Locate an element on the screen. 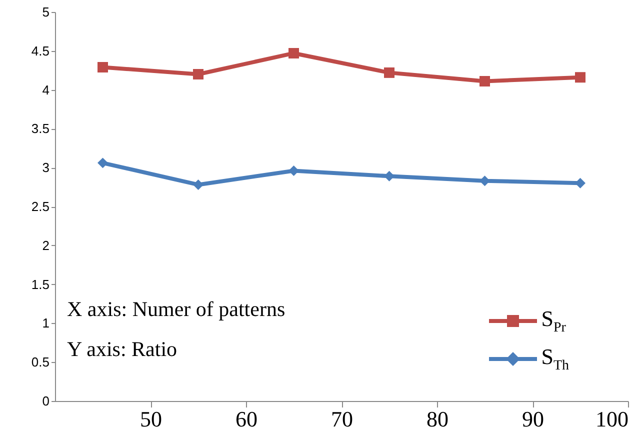 The image size is (639, 448). annotation: Y axis: Ratio is located at coordinates (122, 349).